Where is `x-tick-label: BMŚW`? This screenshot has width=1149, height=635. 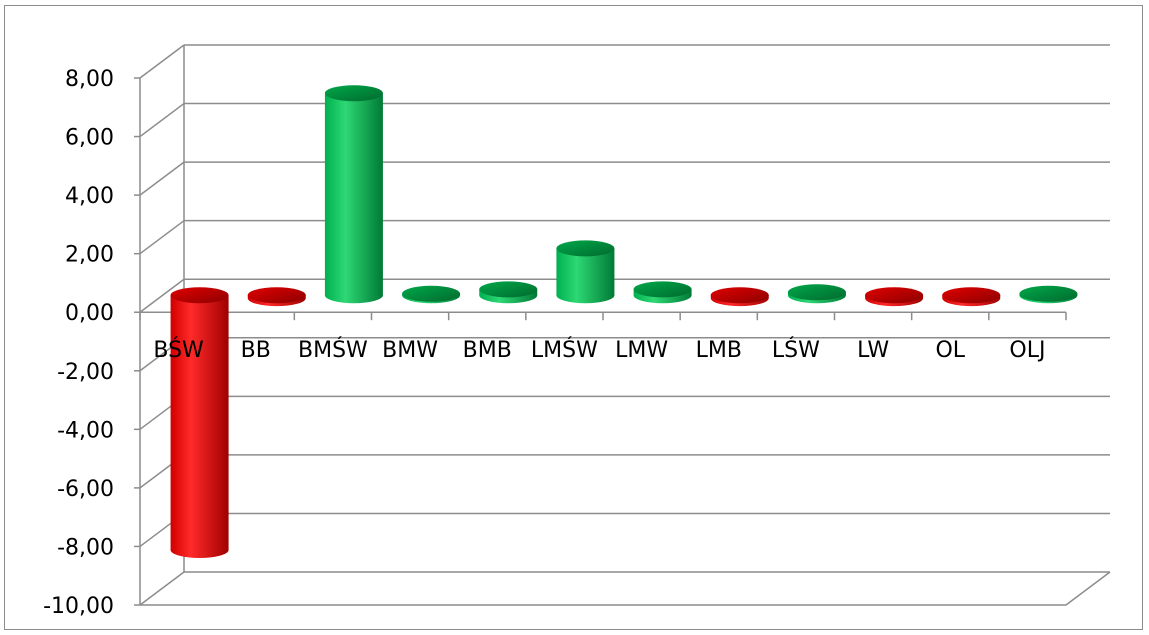 x-tick-label: BMŚW is located at coordinates (333, 350).